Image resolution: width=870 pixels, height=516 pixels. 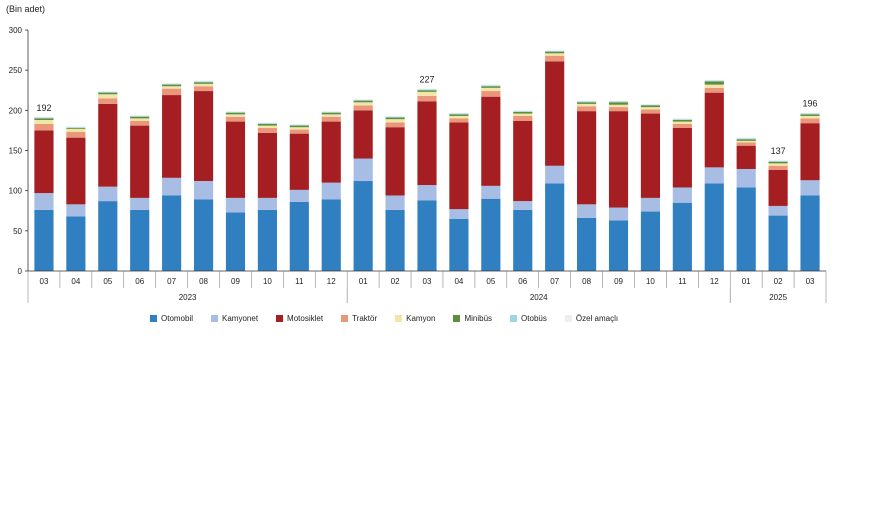 What do you see at coordinates (778, 151) in the screenshot?
I see `total-label: 137` at bounding box center [778, 151].